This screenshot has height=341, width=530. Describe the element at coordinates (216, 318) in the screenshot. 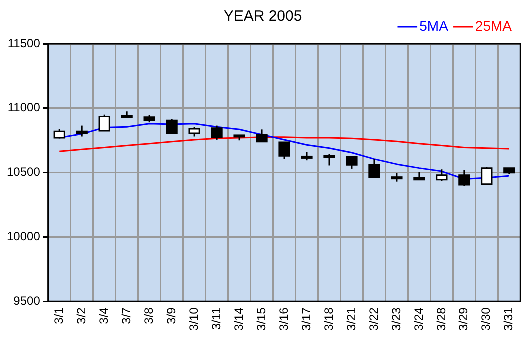

I see `x-tick-label: 3/11` at that location.